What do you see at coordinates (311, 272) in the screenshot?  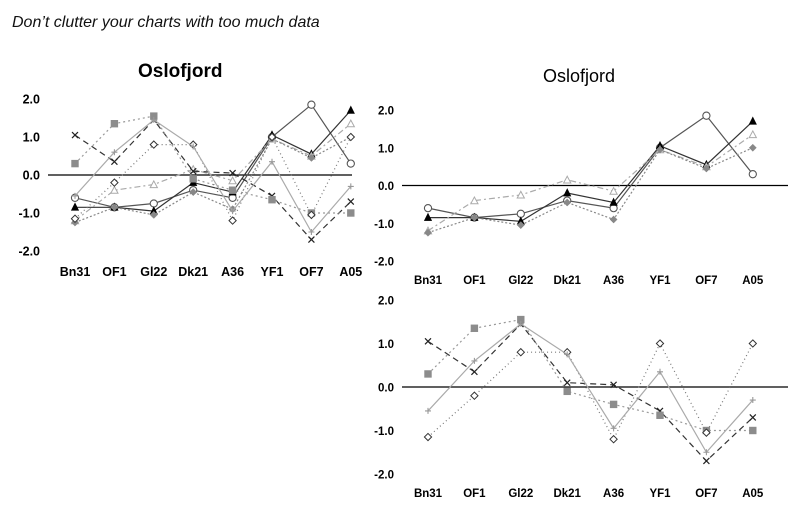 I see `left-xtick-label: OF7` at bounding box center [311, 272].